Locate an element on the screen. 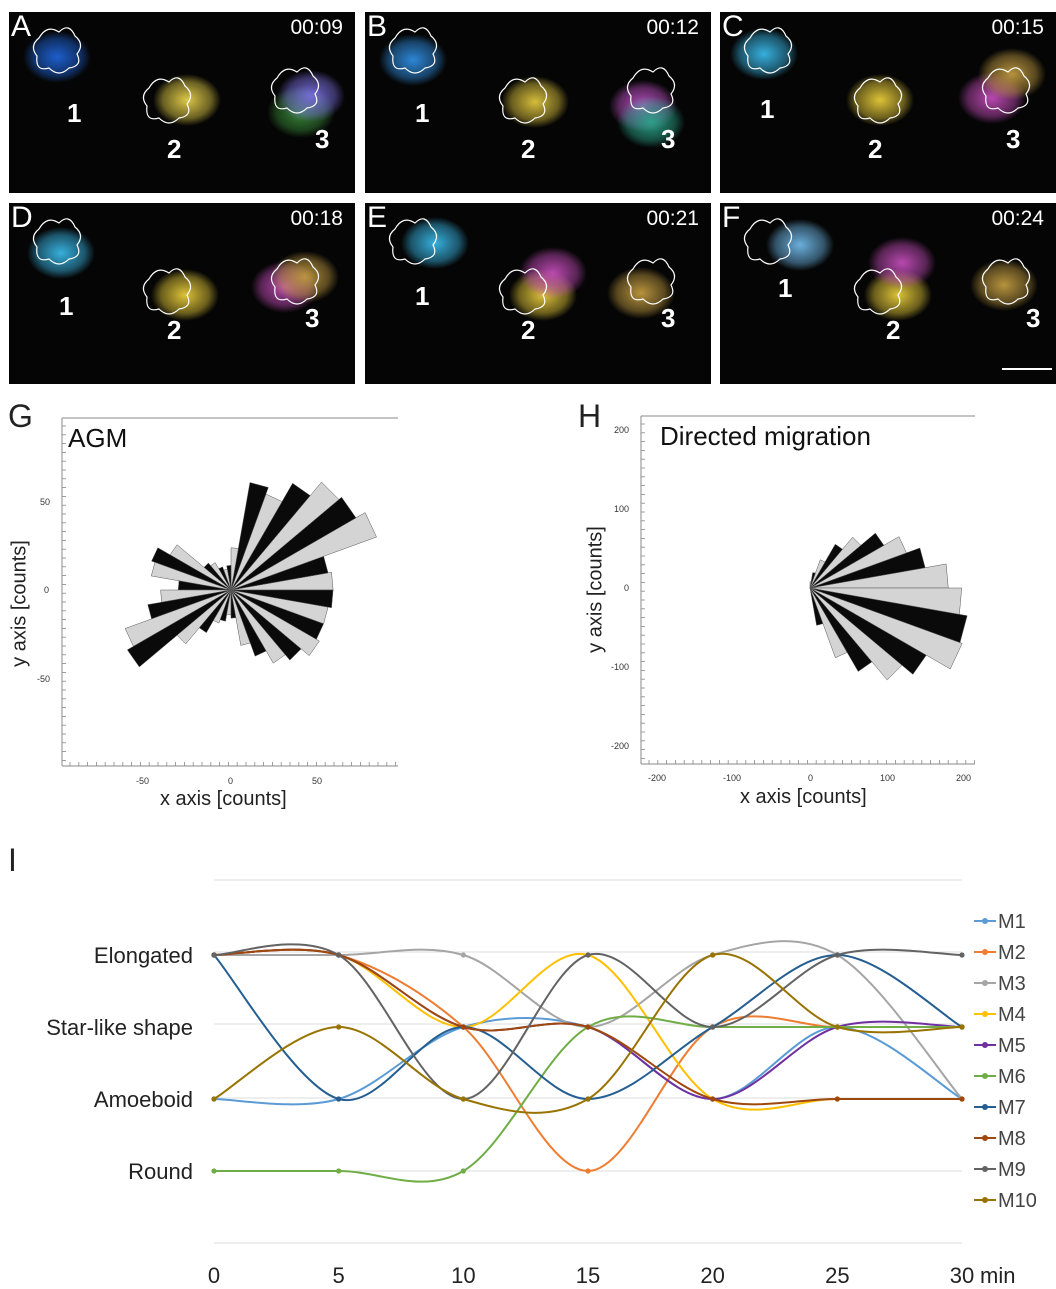  legend-label: M4 is located at coordinates (1012, 1015).